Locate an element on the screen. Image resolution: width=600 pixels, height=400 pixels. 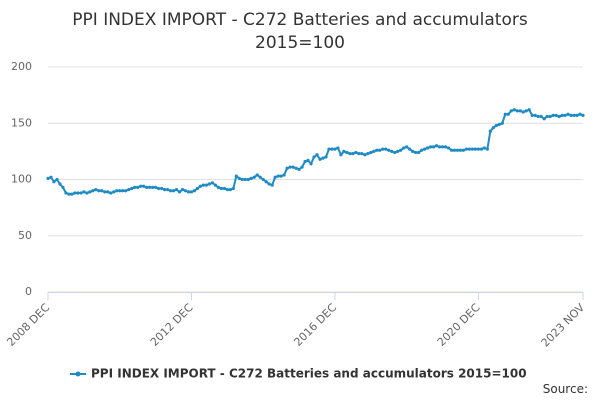
y-tick-label: 200 is located at coordinates (21, 66).